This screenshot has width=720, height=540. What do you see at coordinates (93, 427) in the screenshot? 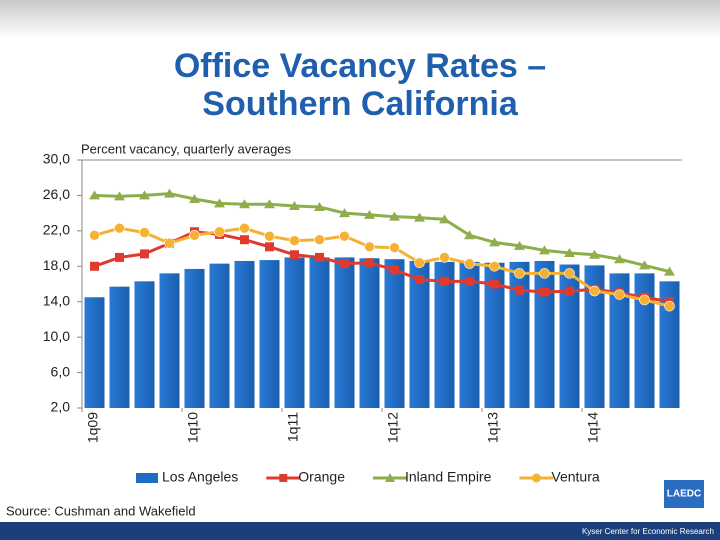
I see `x-tick-label: 1q09` at bounding box center [93, 427].